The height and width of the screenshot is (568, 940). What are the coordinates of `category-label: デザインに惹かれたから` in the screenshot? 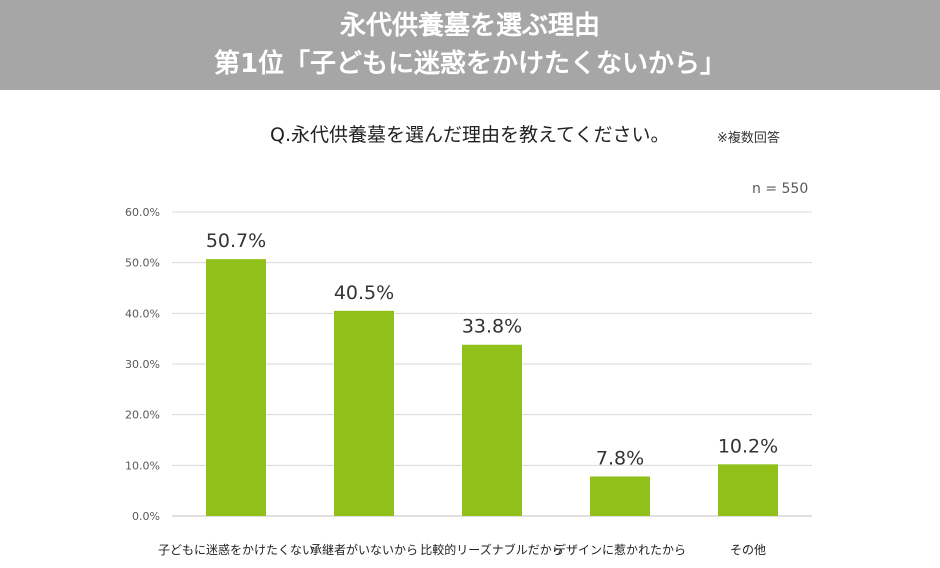 It's located at (620, 549).